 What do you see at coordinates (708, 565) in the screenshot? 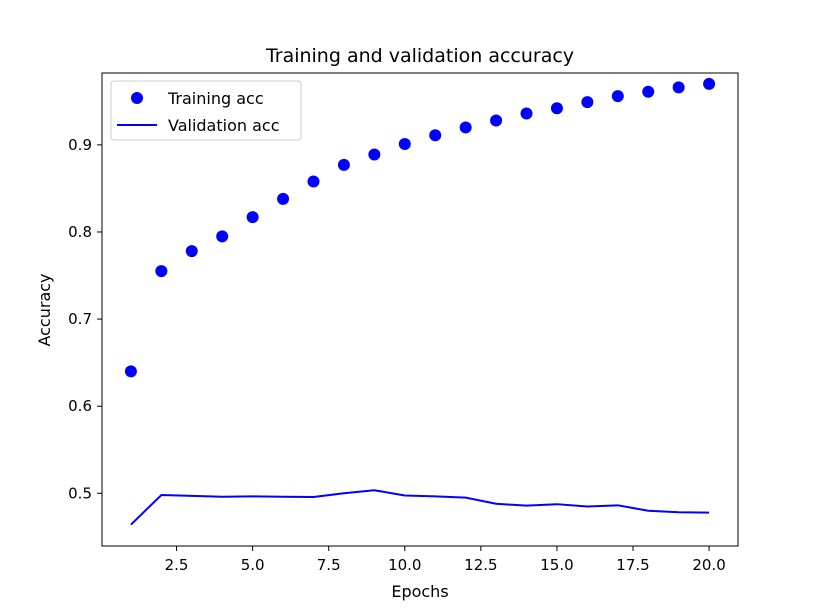
I see `x-tick-label: 20.0` at bounding box center [708, 565].